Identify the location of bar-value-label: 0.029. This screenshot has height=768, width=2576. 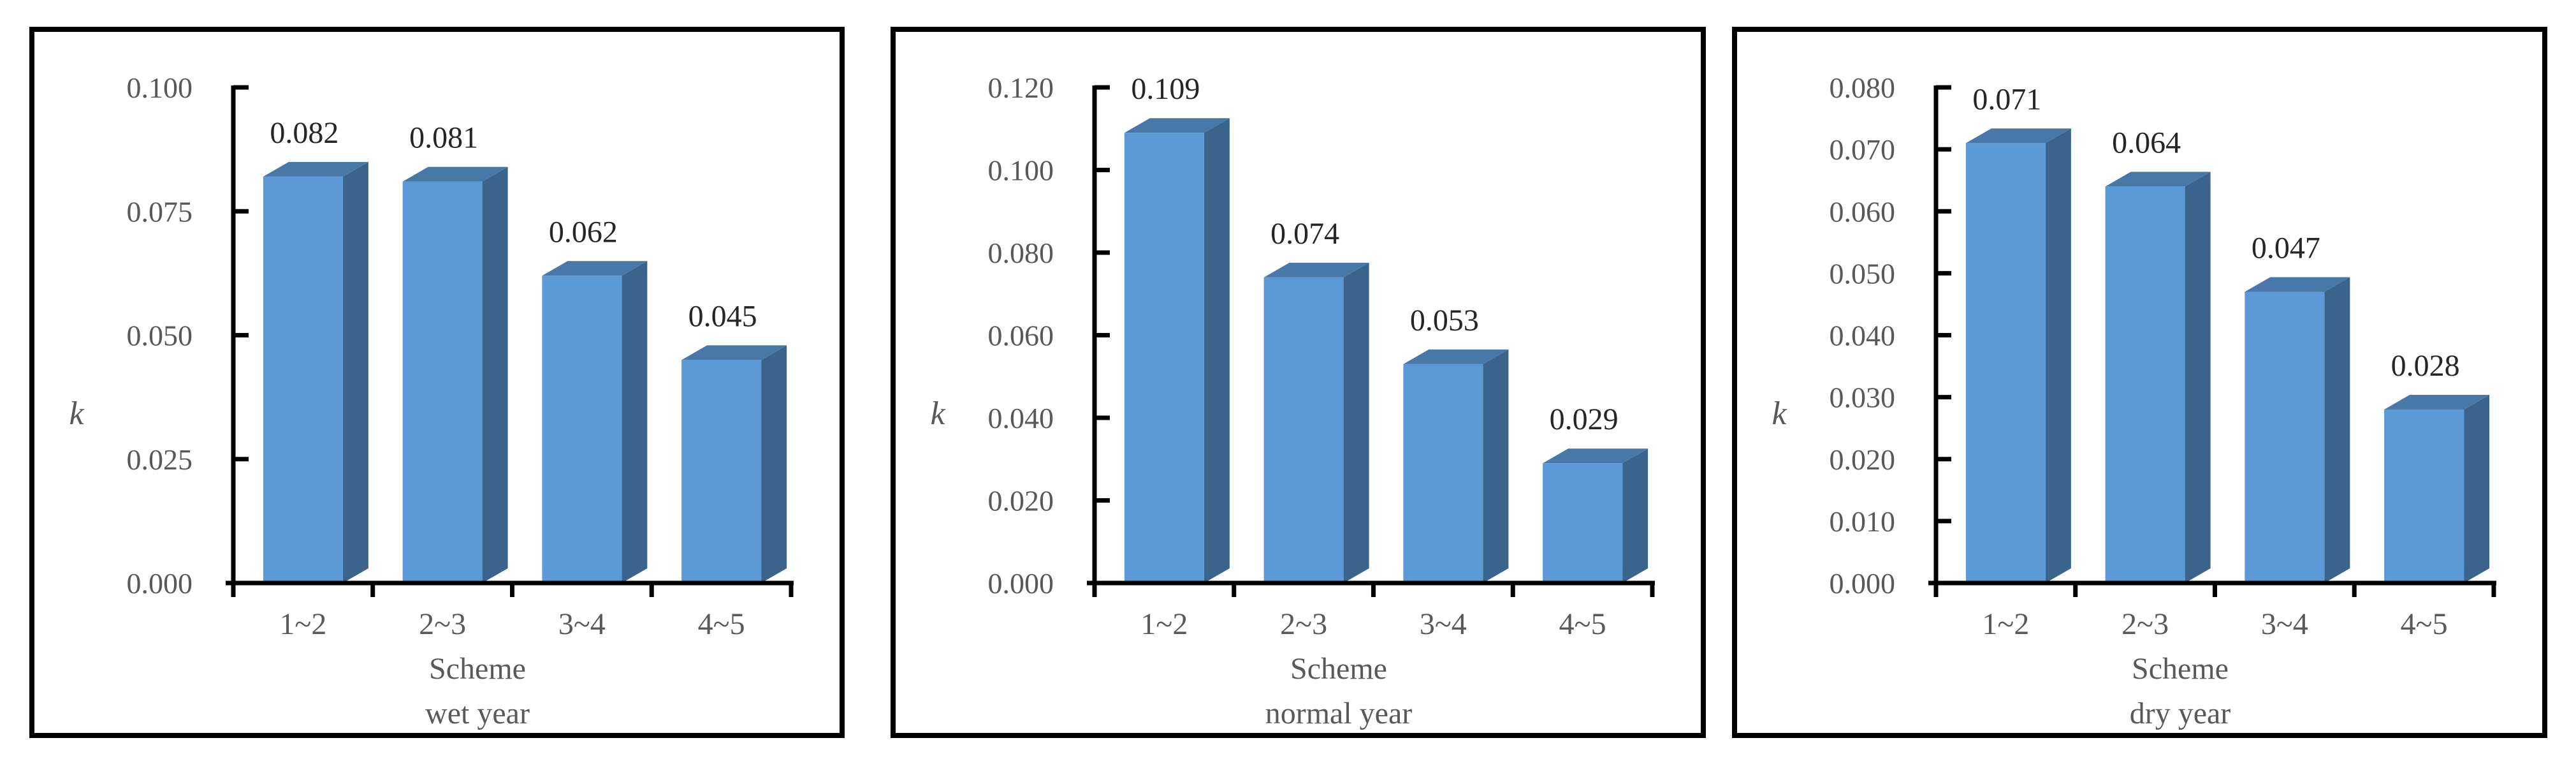
(1584, 419).